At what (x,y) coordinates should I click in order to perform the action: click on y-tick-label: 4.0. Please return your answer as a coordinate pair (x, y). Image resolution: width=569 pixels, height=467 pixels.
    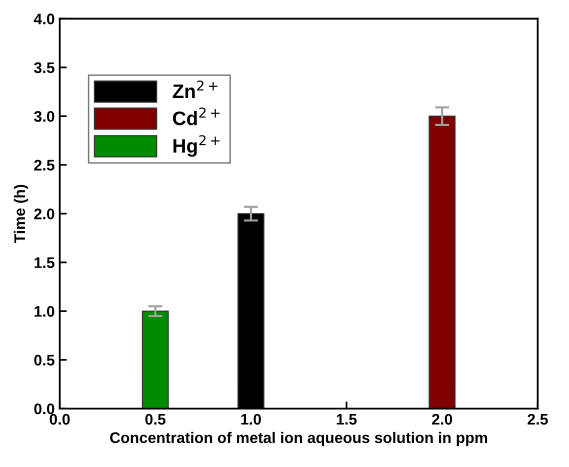
    Looking at the image, I should click on (44, 19).